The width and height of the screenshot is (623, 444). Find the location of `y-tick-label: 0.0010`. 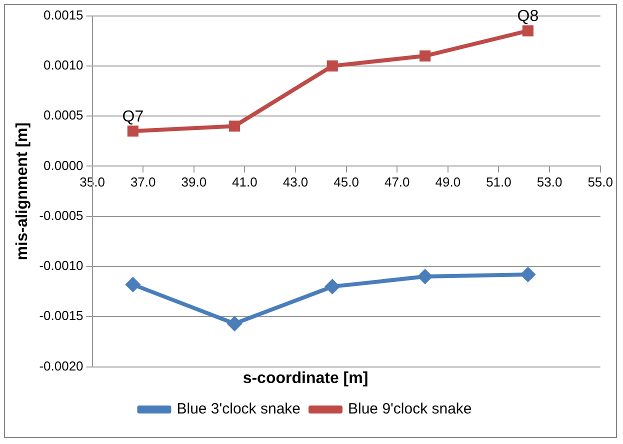

y-tick-label: 0.0010 is located at coordinates (64, 65).